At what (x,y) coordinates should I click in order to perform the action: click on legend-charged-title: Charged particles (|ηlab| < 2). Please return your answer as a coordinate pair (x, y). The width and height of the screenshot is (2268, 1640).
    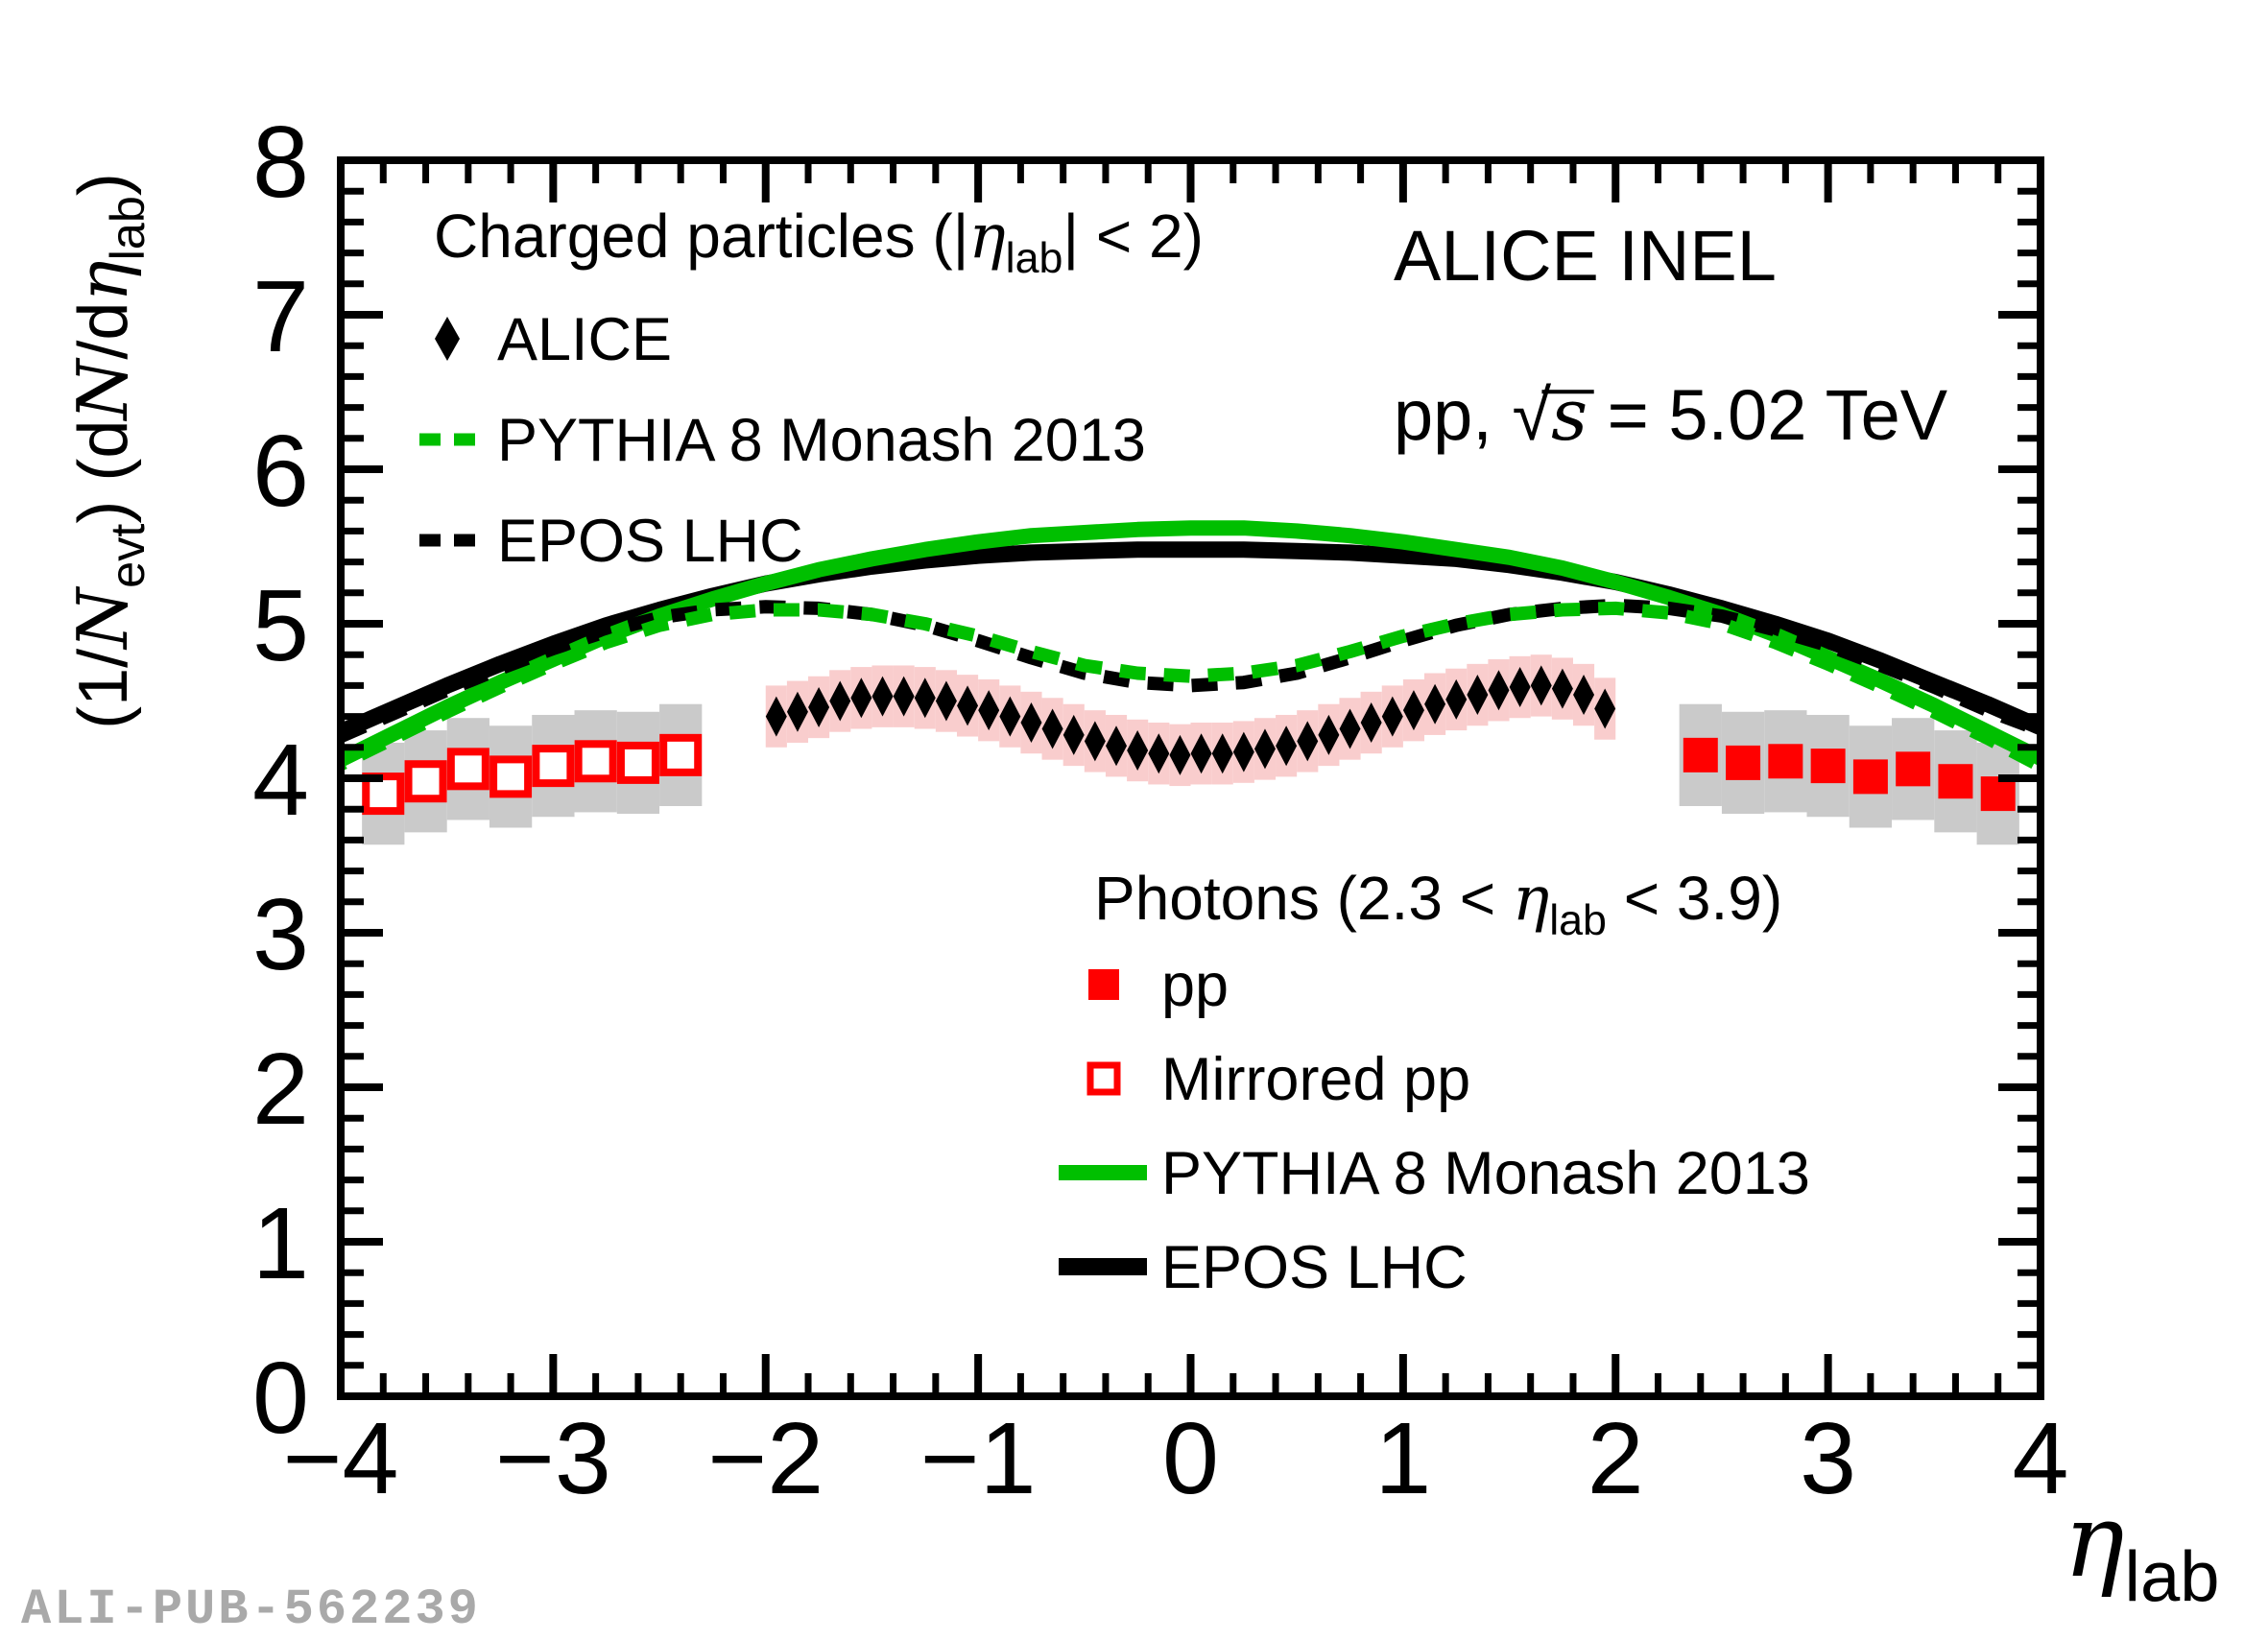
    Looking at the image, I should click on (819, 242).